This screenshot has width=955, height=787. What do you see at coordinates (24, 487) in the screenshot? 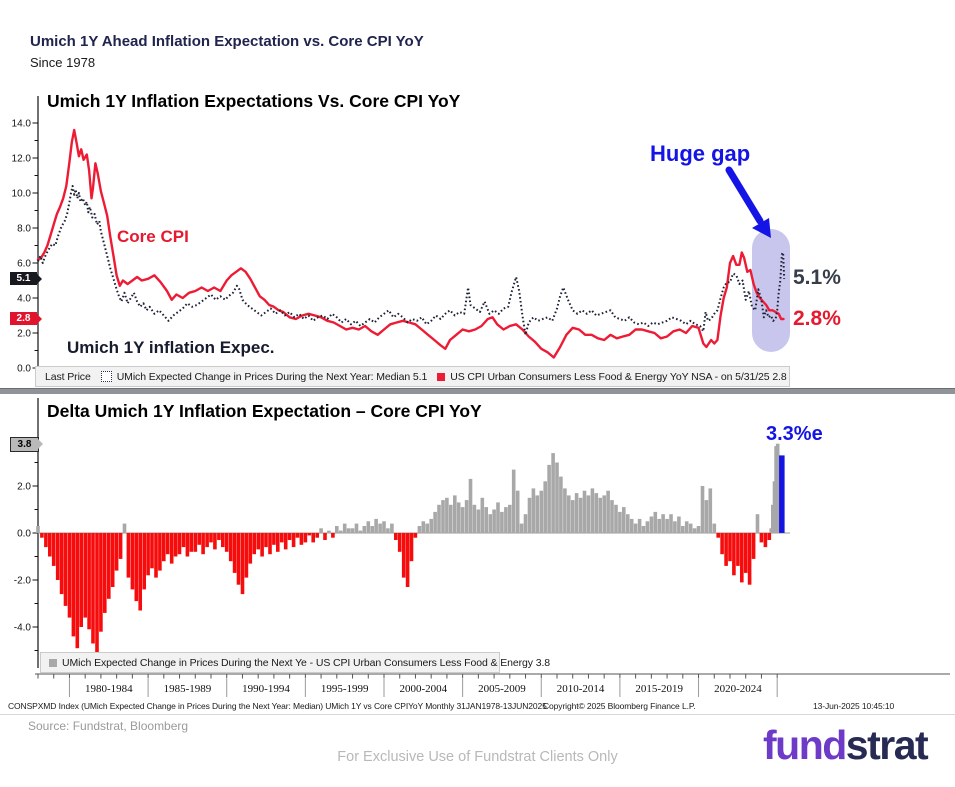
I see `bottom-y-tick-label: 2.0` at bounding box center [24, 487].